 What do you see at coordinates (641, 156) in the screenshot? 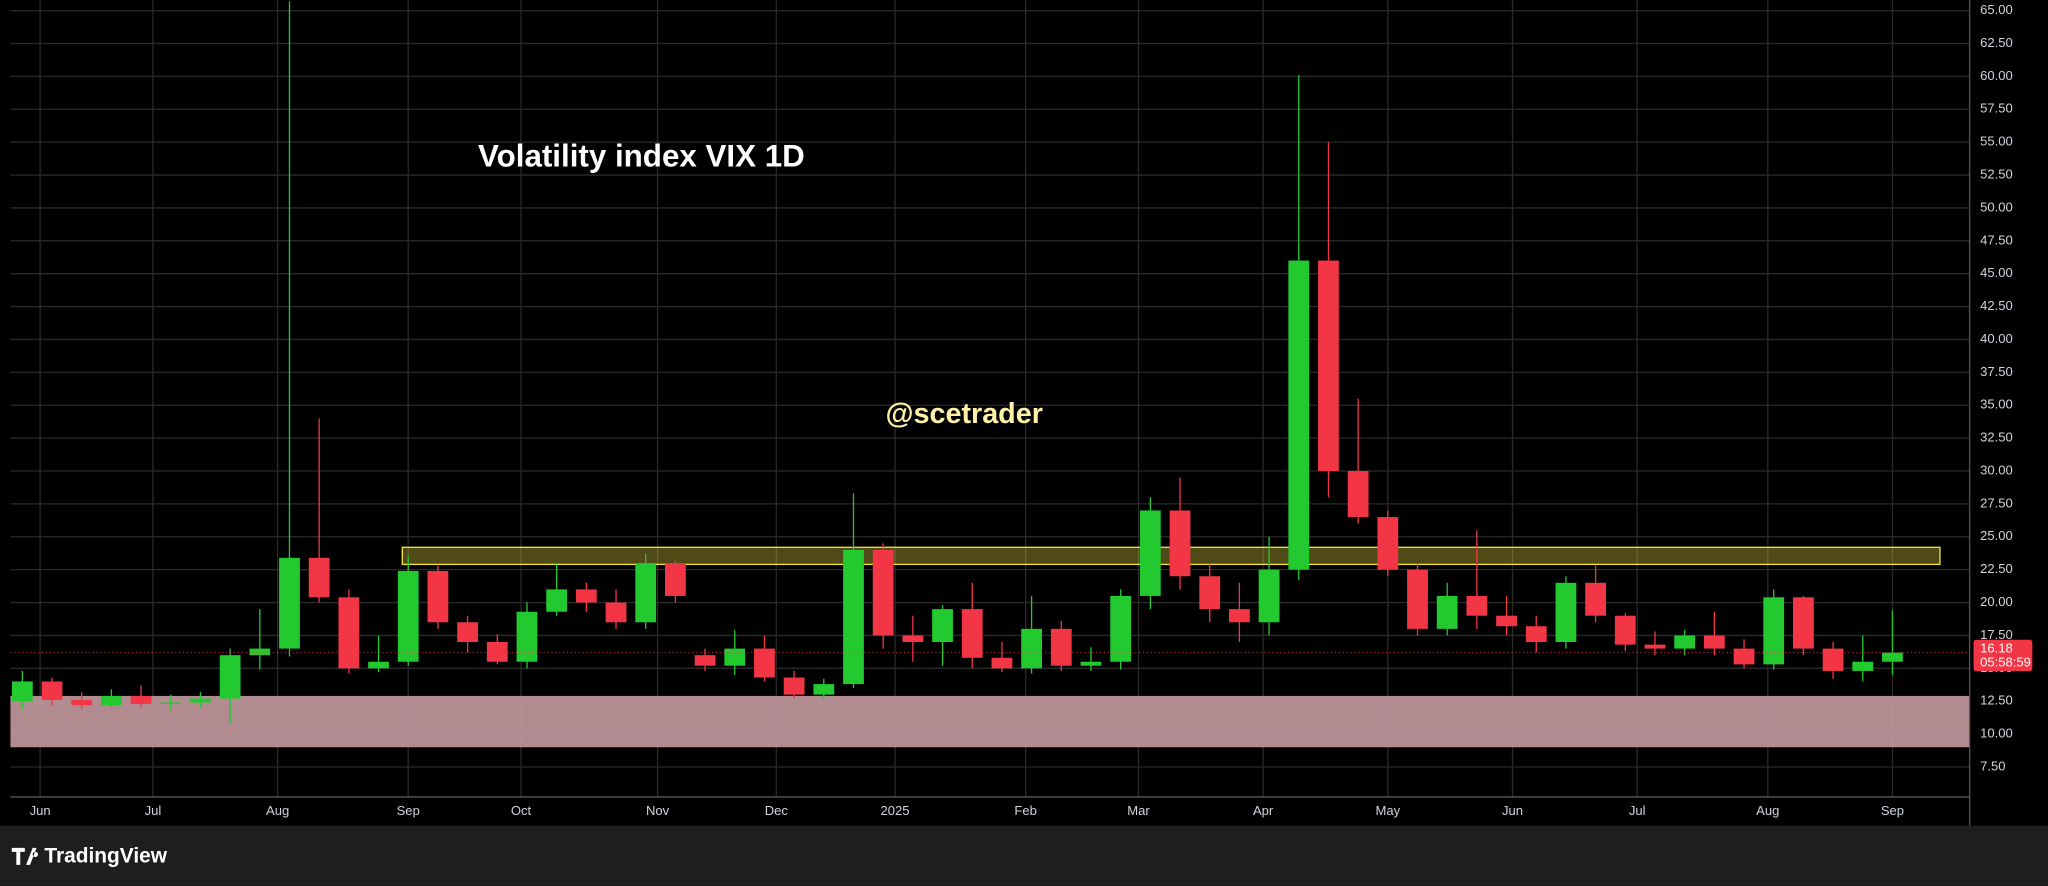
I see `chart-title: Volatility index VIX 1D` at bounding box center [641, 156].